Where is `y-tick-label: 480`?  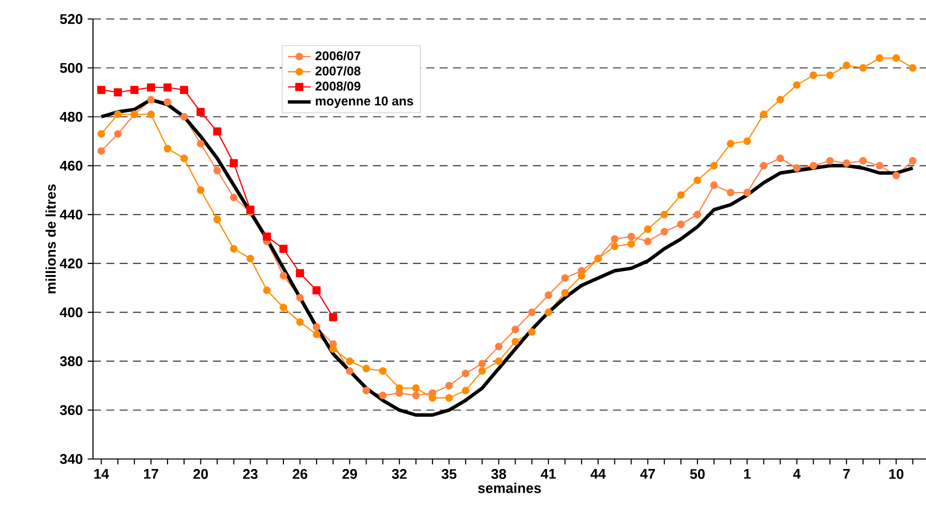
y-tick-label: 480 is located at coordinates (71, 117).